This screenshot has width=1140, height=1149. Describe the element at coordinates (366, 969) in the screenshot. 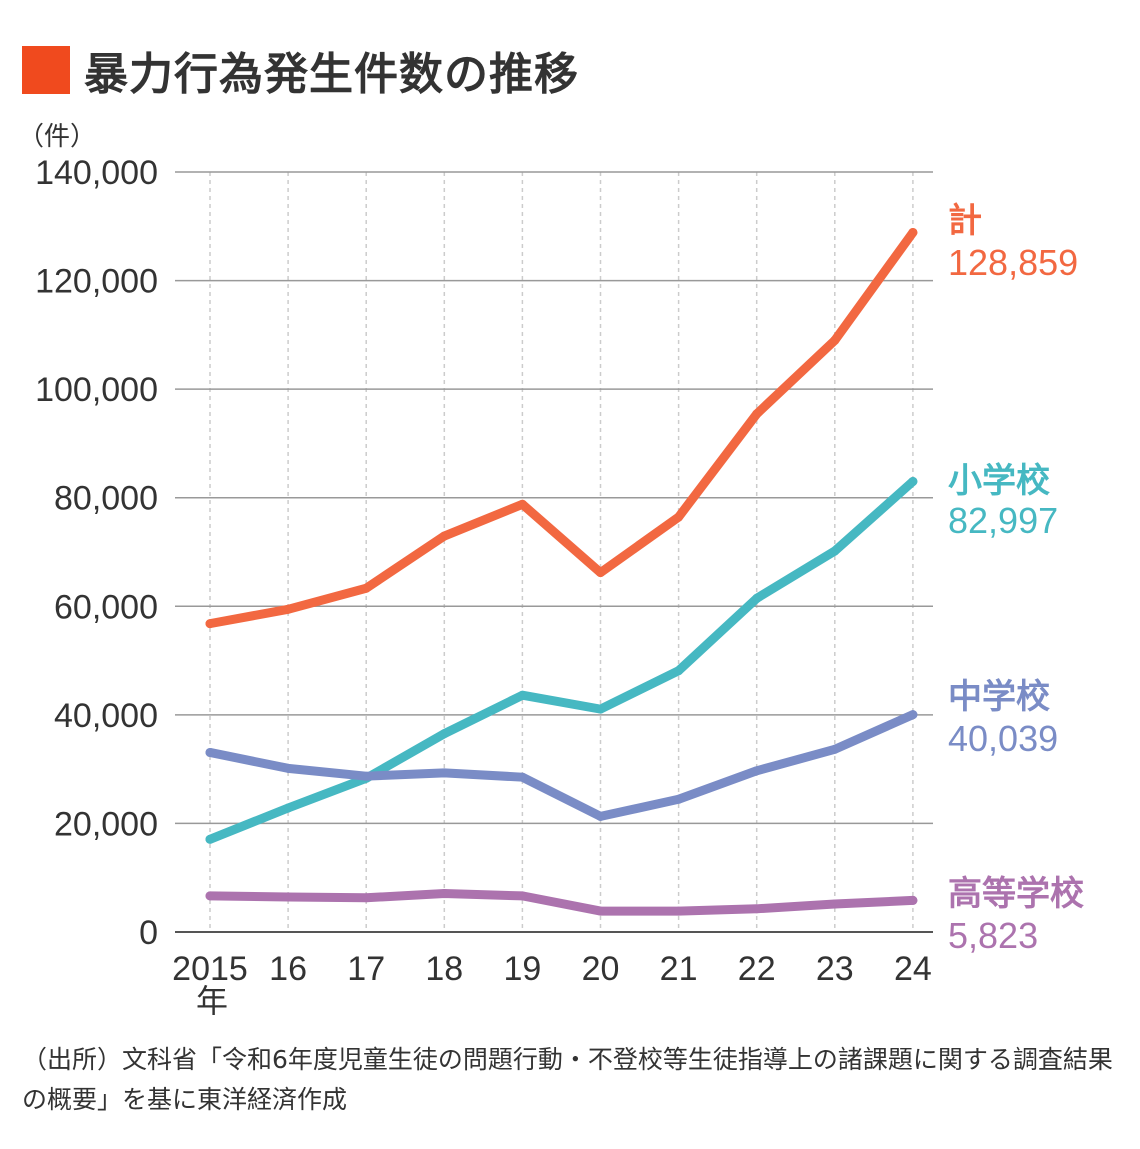

I see `x-tick-label: 17` at that location.